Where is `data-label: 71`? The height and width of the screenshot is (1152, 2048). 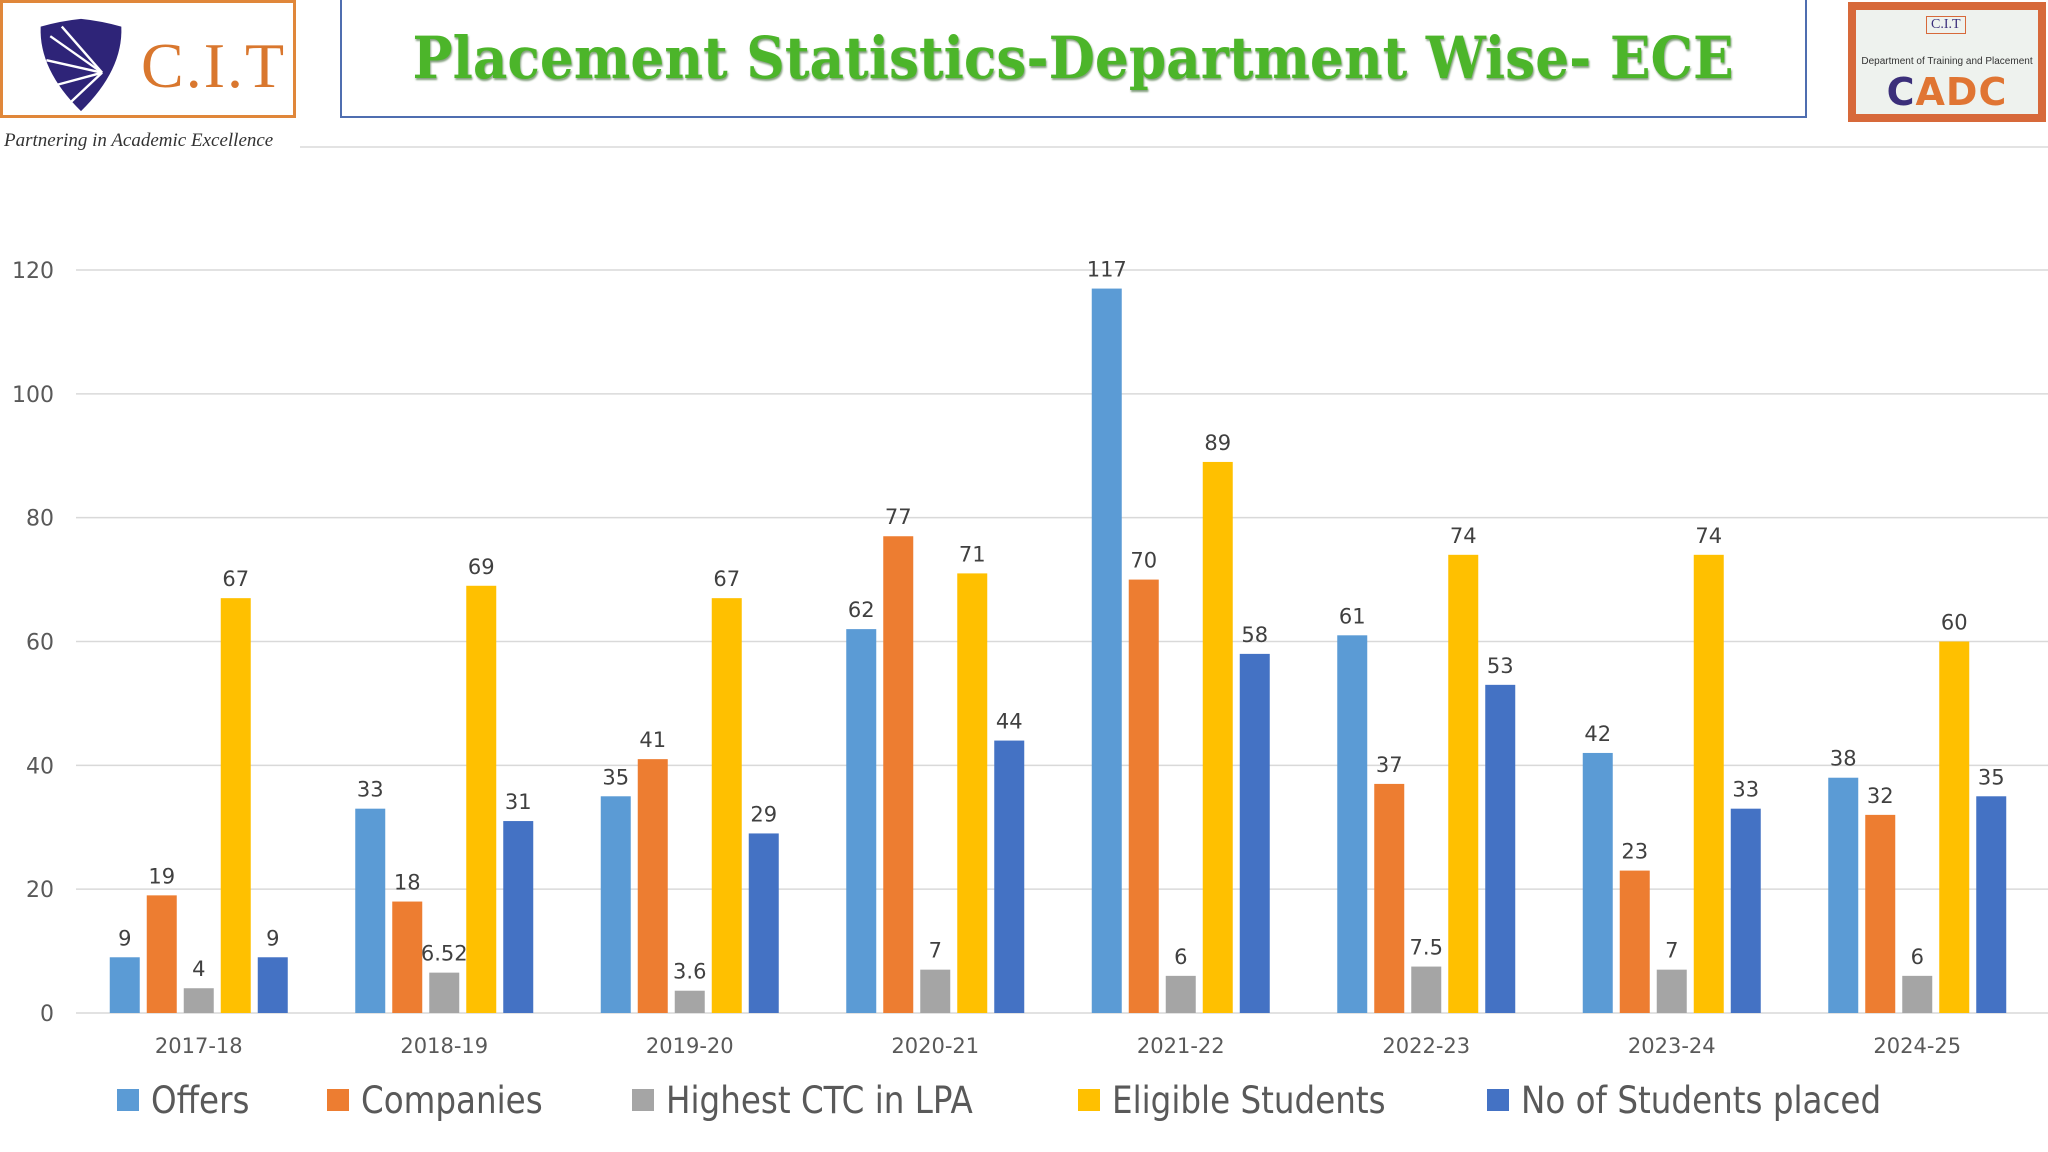
data-label: 71 is located at coordinates (972, 554).